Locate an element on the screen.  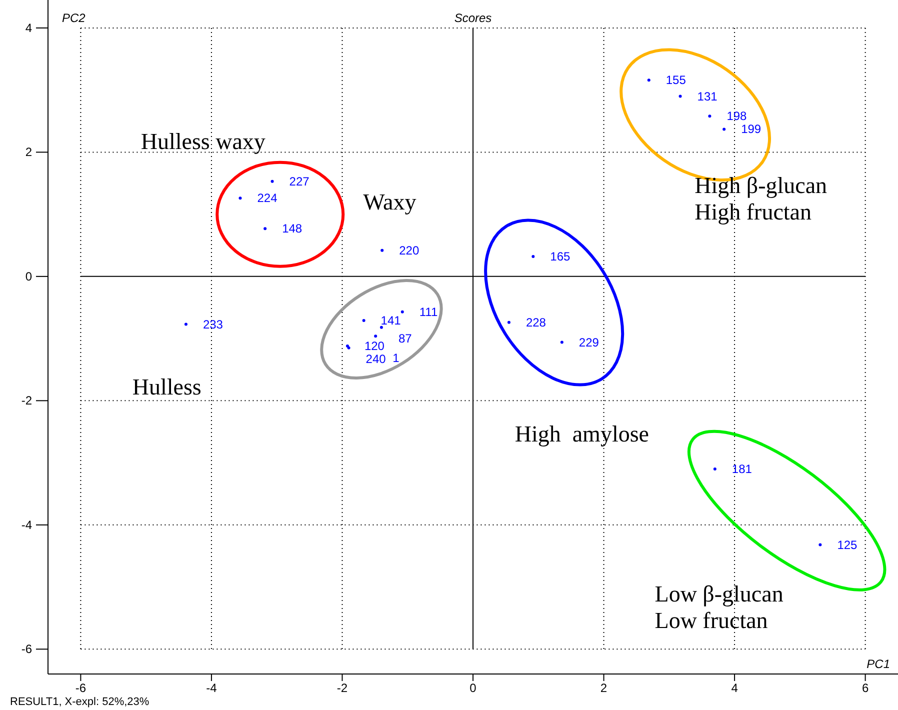
annotation: 228 is located at coordinates (536, 322).